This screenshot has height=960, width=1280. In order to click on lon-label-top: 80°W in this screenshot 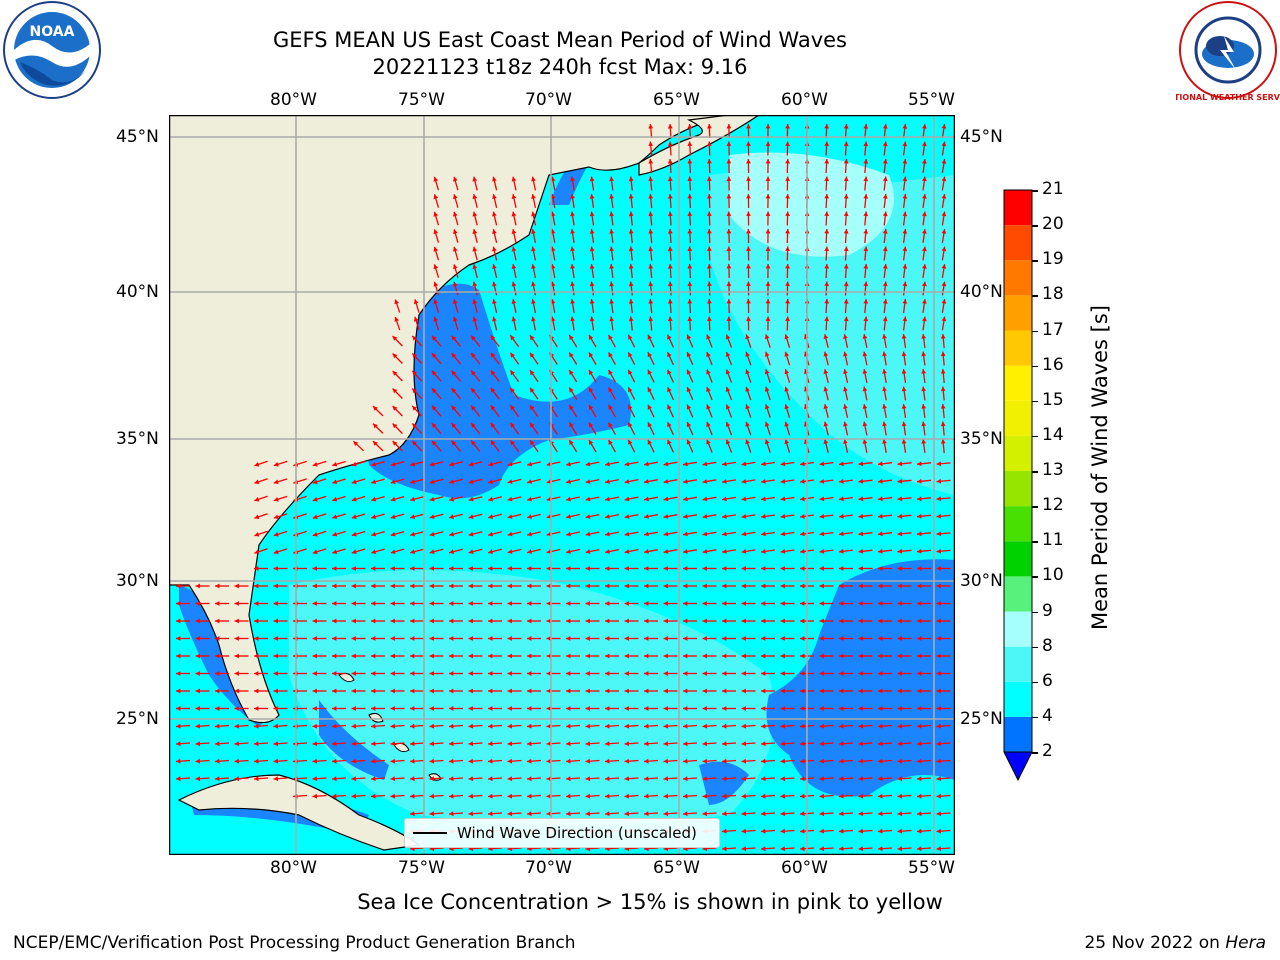, I will do `click(293, 100)`.